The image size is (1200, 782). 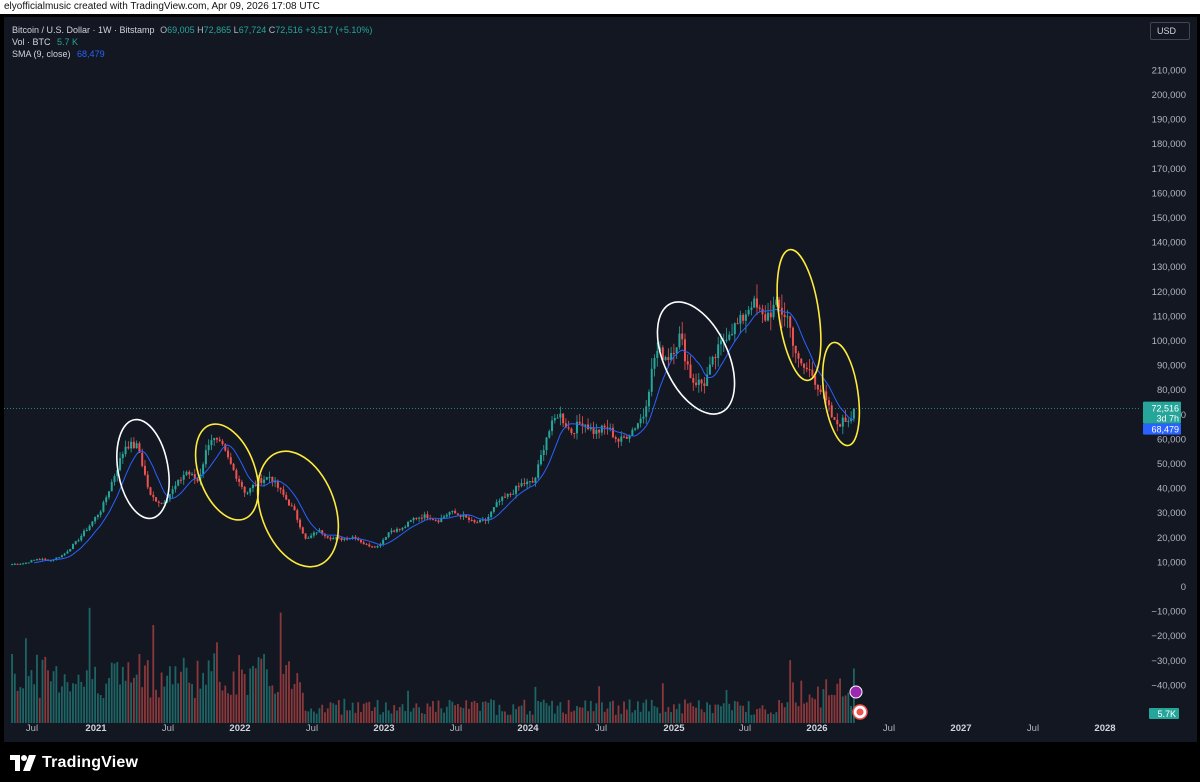 I want to click on close-value: 72,516, so click(x=289, y=30).